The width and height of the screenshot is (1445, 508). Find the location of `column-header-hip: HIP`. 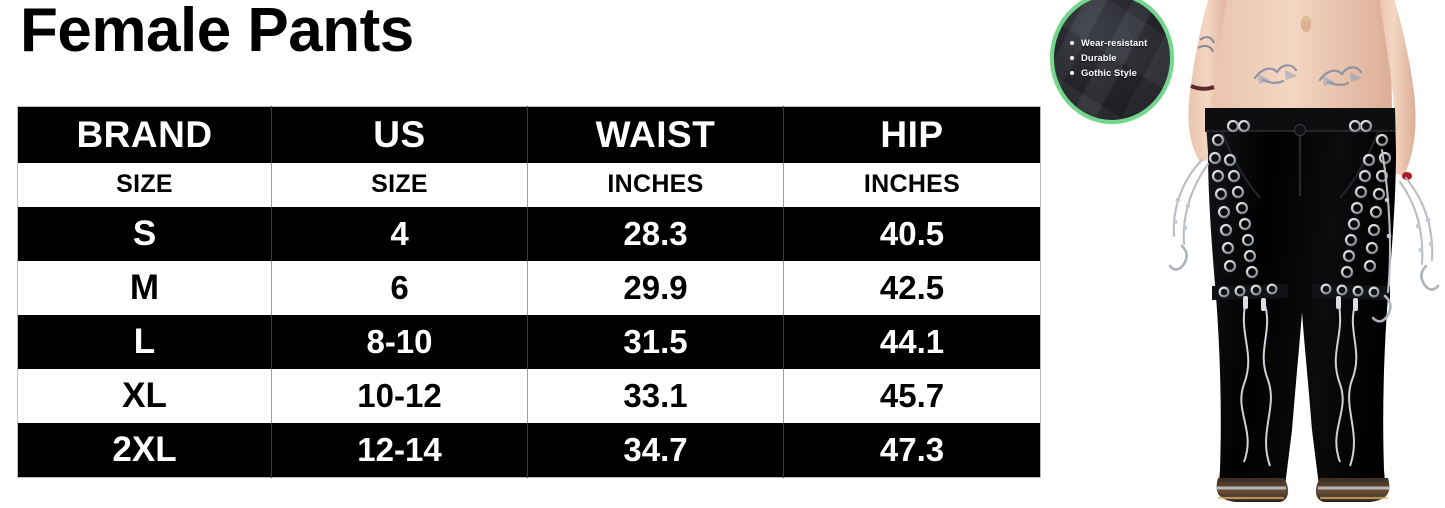

column-header-hip: HIP is located at coordinates (912, 134).